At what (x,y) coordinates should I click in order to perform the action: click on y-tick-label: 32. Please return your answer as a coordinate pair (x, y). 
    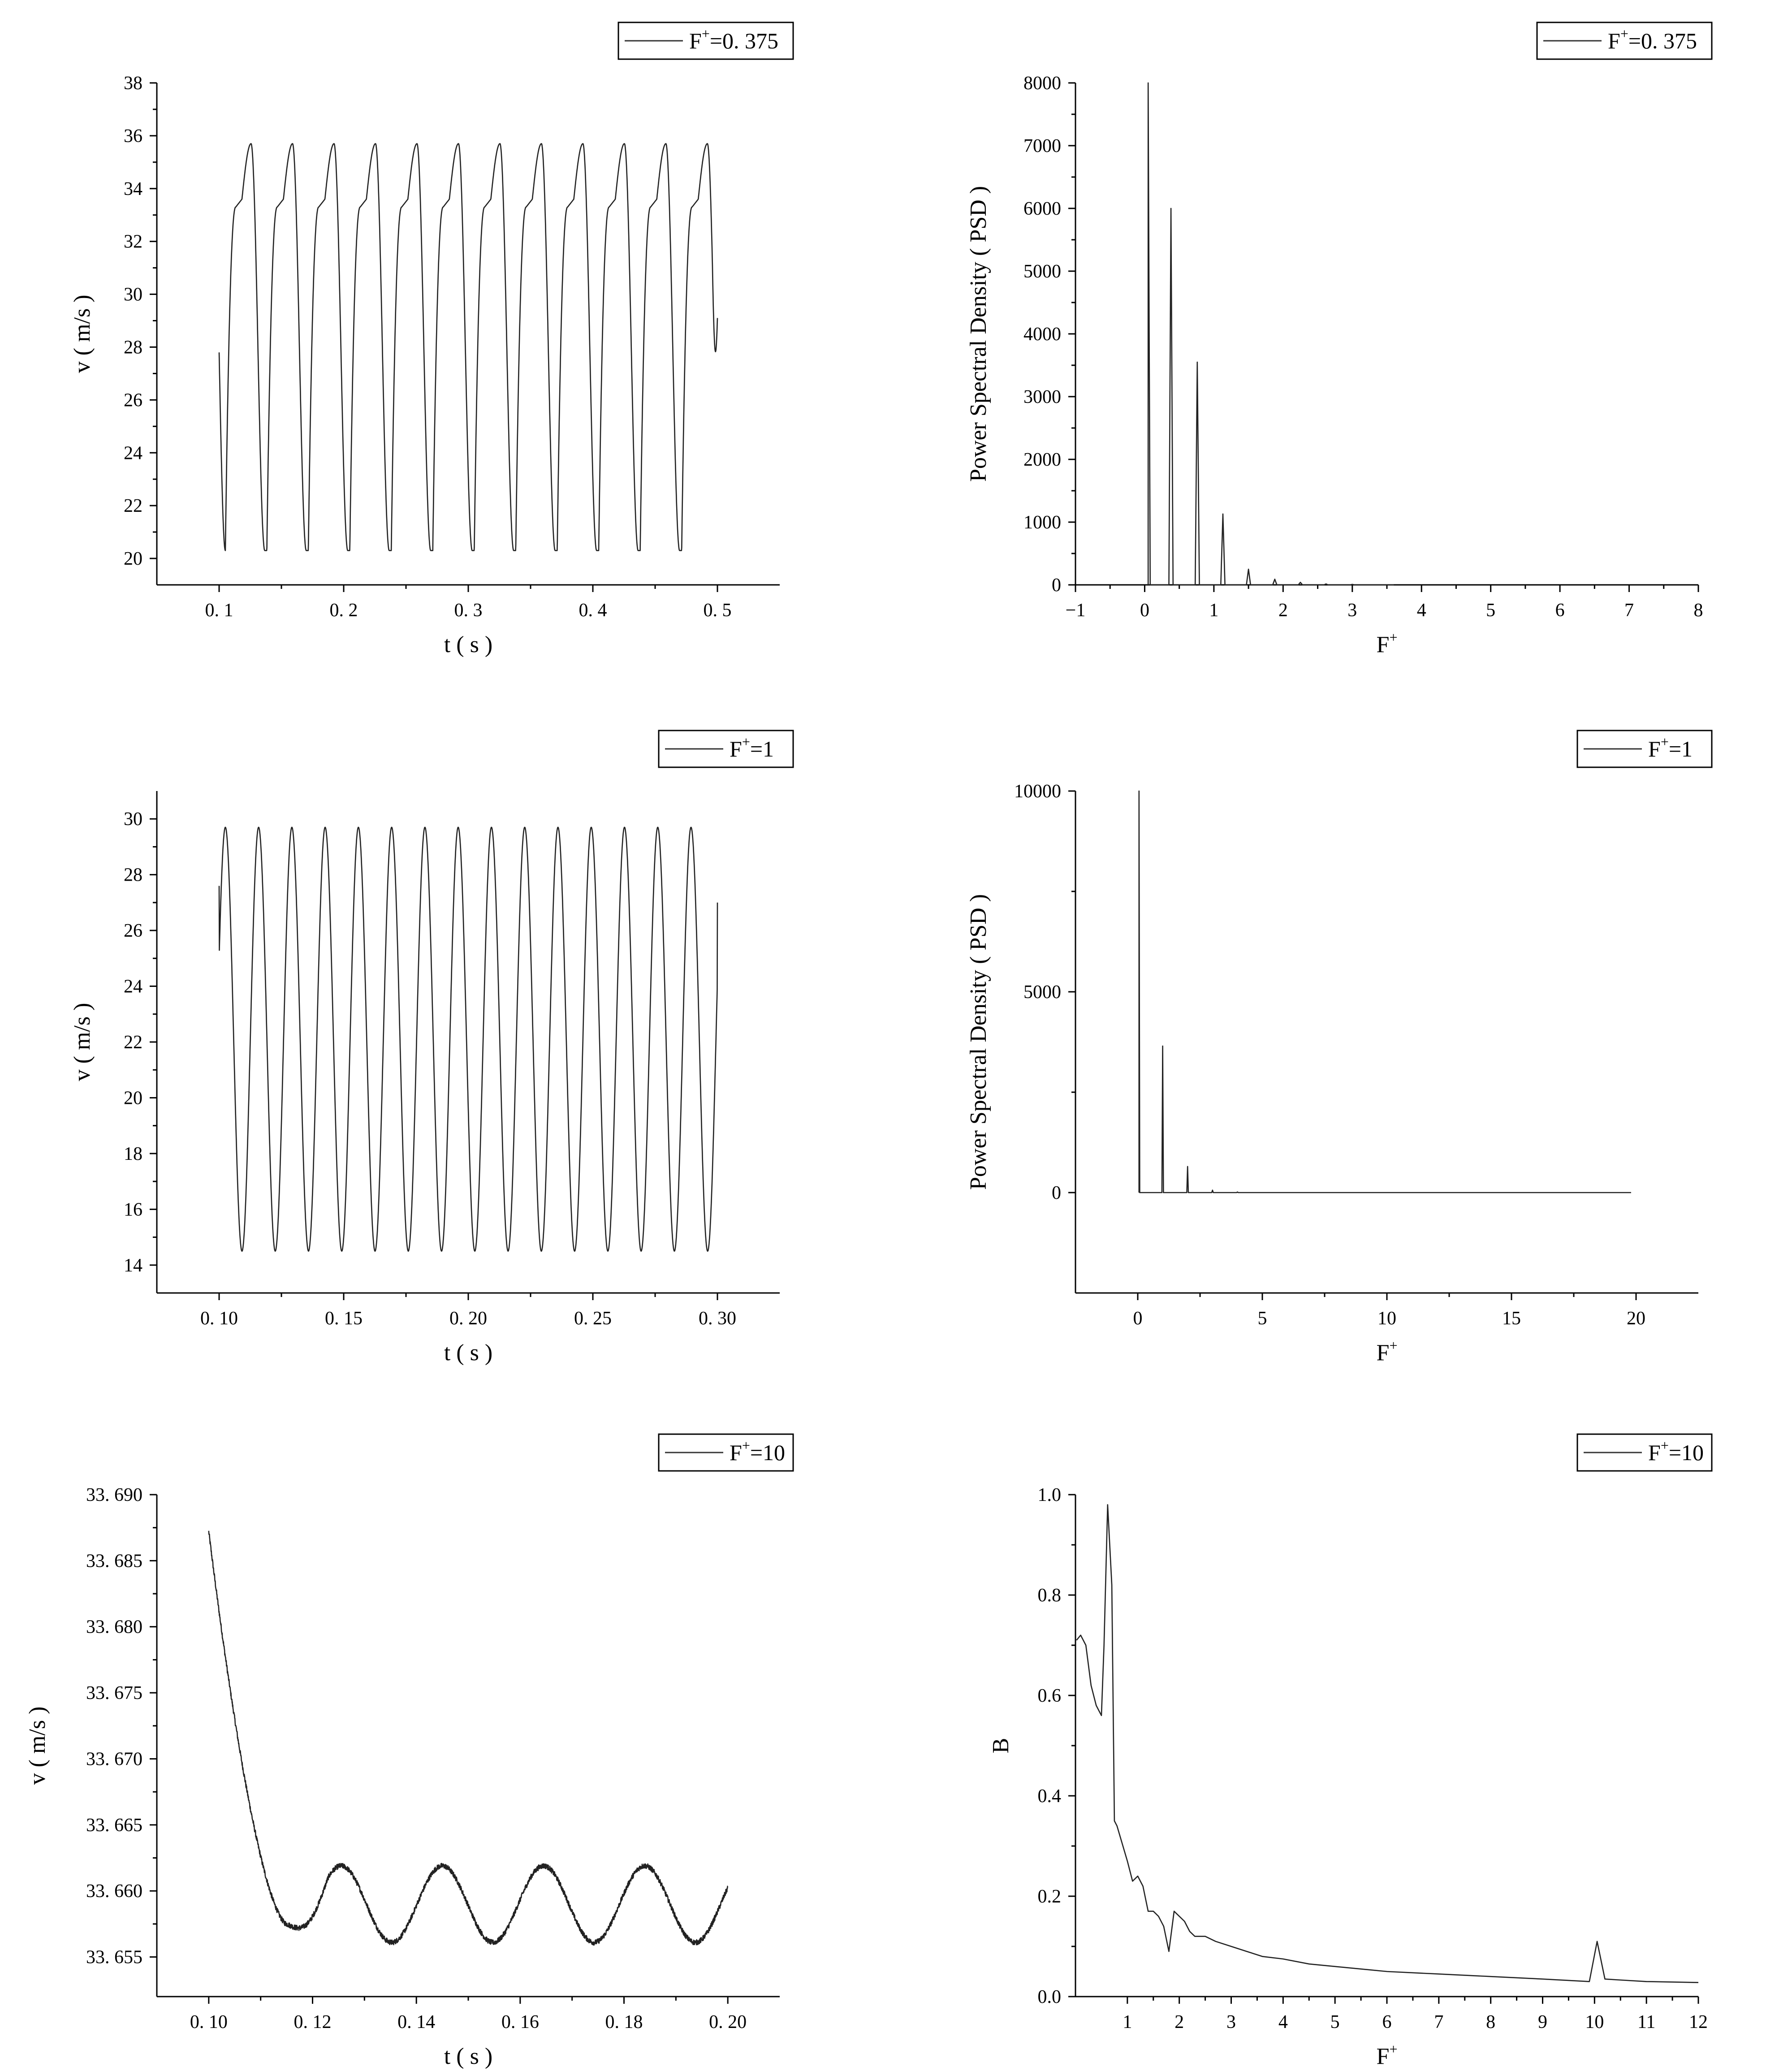
    Looking at the image, I should click on (133, 242).